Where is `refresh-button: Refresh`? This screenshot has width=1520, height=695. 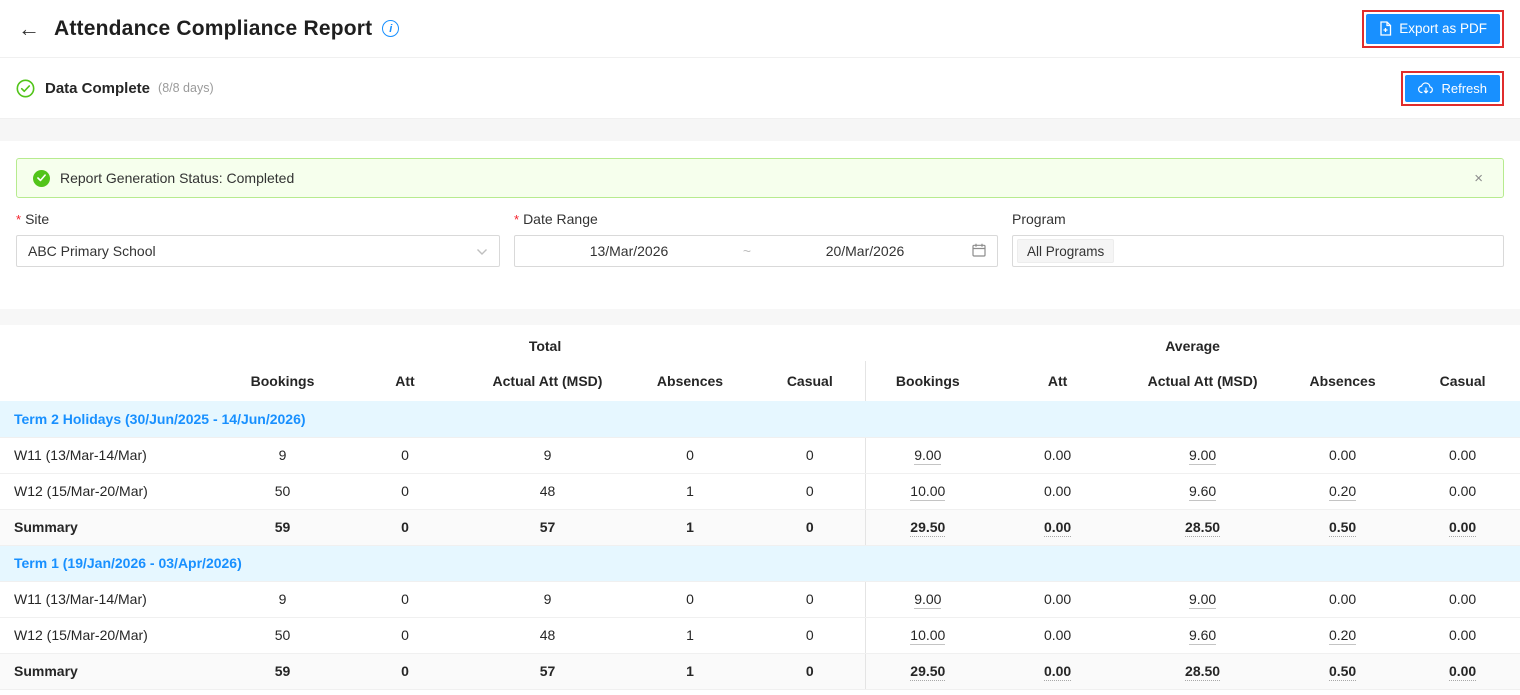
refresh-button: Refresh is located at coordinates (1452, 88).